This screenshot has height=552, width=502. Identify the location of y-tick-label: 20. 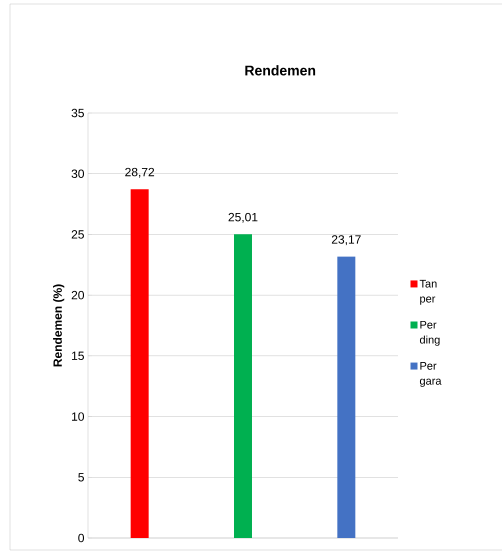
(78, 295).